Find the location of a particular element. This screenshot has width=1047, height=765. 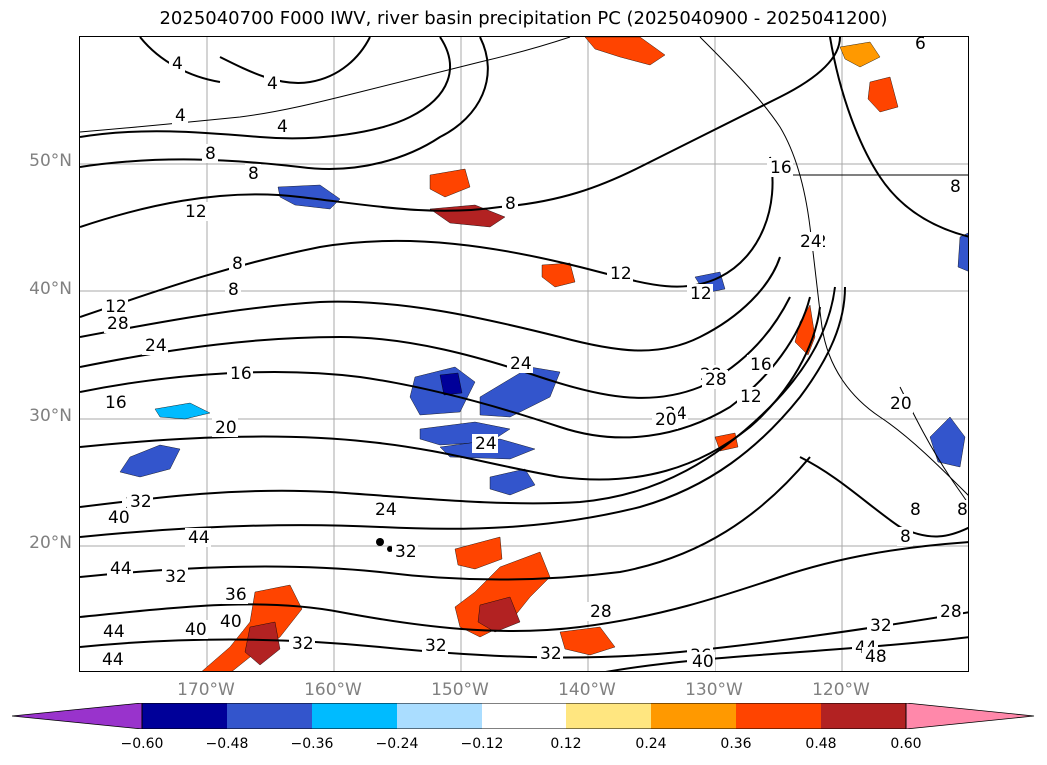

island is located at coordinates (390, 549).